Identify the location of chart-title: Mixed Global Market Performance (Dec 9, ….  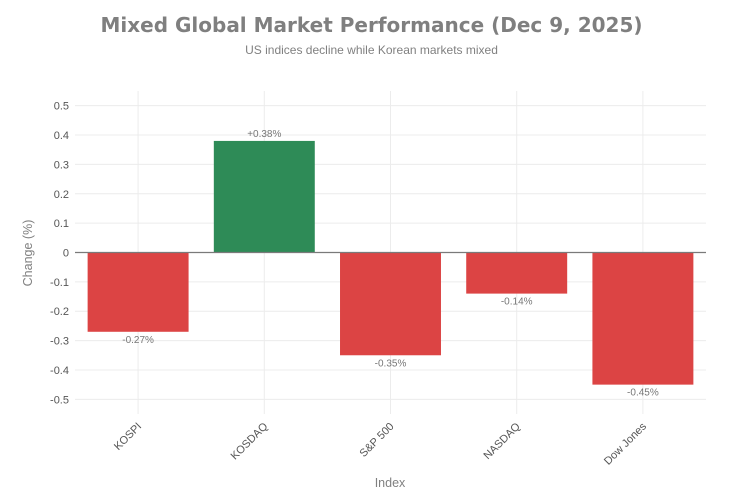
(371, 25).